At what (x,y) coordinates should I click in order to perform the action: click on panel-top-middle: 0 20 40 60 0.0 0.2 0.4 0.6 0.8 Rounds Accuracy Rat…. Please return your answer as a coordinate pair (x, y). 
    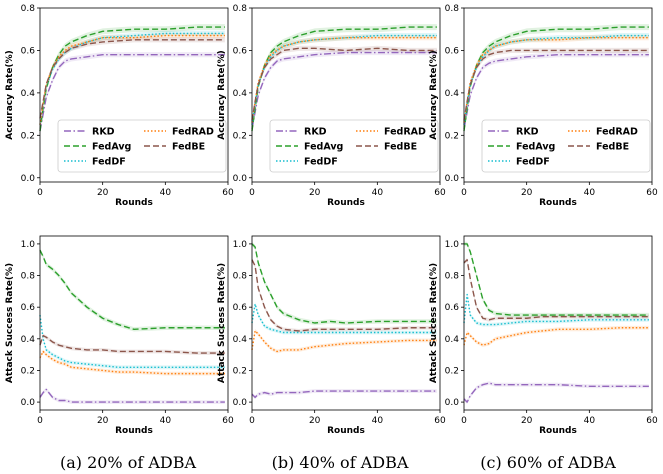
    Looking at the image, I should click on (331, 106).